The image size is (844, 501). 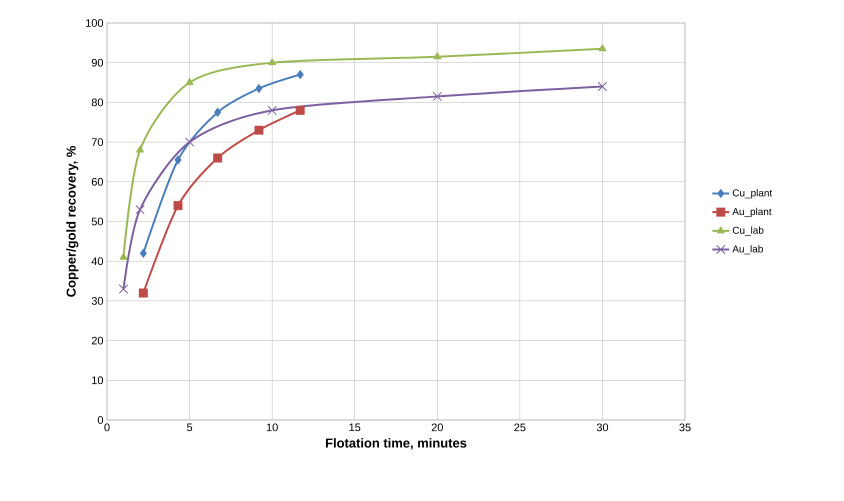 I want to click on y-axis-title: Copper/gold recovery, %, so click(x=72, y=221).